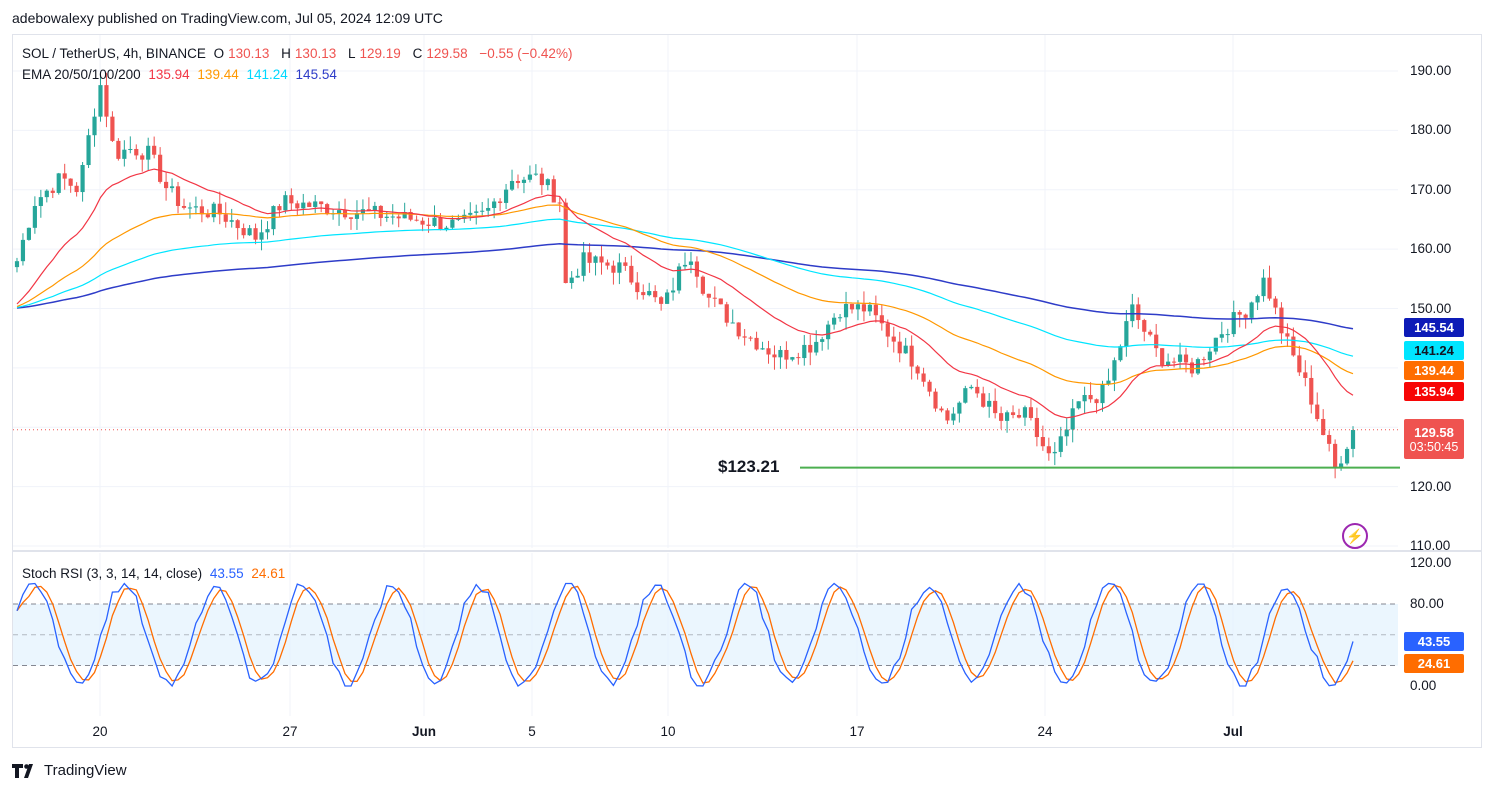 The width and height of the screenshot is (1496, 793). What do you see at coordinates (374, 53) in the screenshot?
I see `low-label: L 129.19` at bounding box center [374, 53].